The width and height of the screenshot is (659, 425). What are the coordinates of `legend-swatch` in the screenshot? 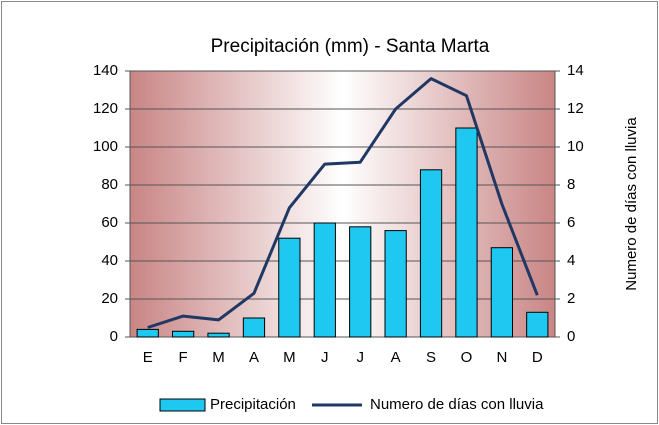 It's located at (182, 405).